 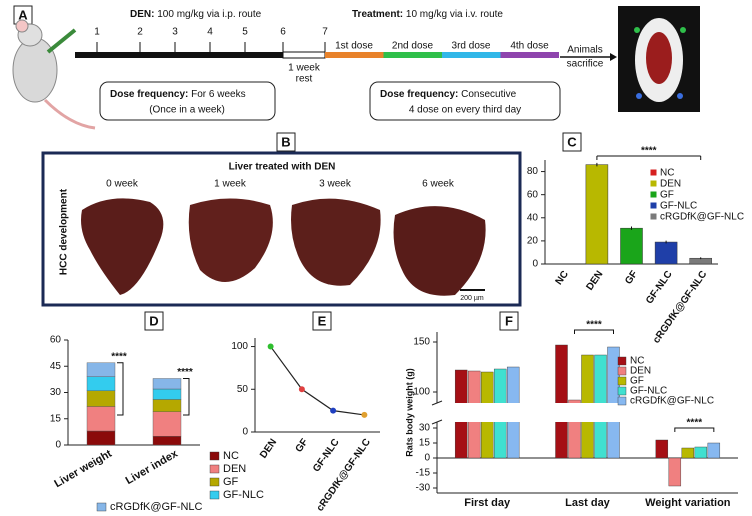 What do you see at coordinates (64, 231) in the screenshot?
I see `side-label: HCC development` at bounding box center [64, 231].